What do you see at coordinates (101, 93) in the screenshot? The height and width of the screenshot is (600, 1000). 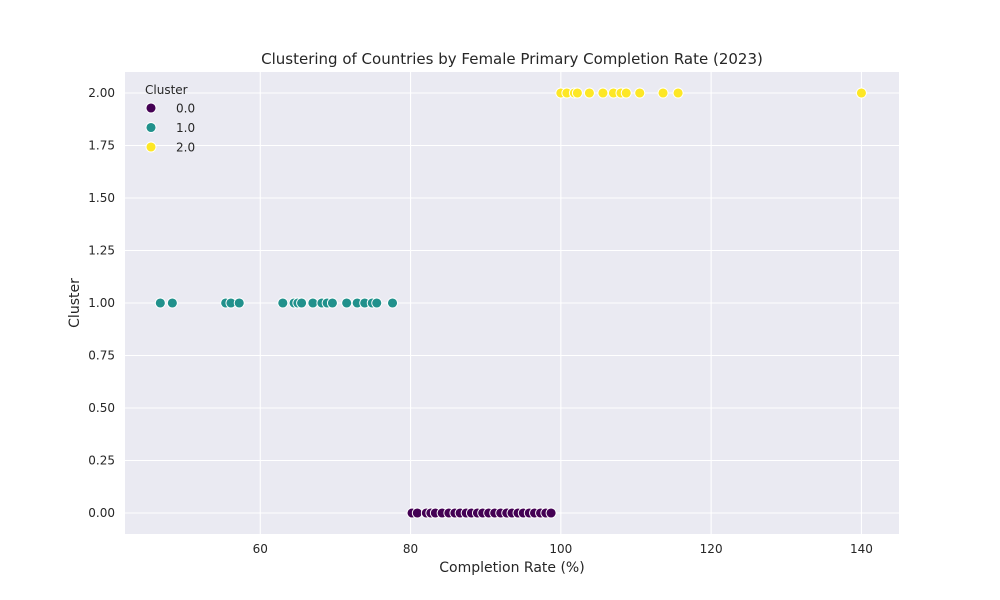 I see `y-tick-label: 2.00` at bounding box center [101, 93].